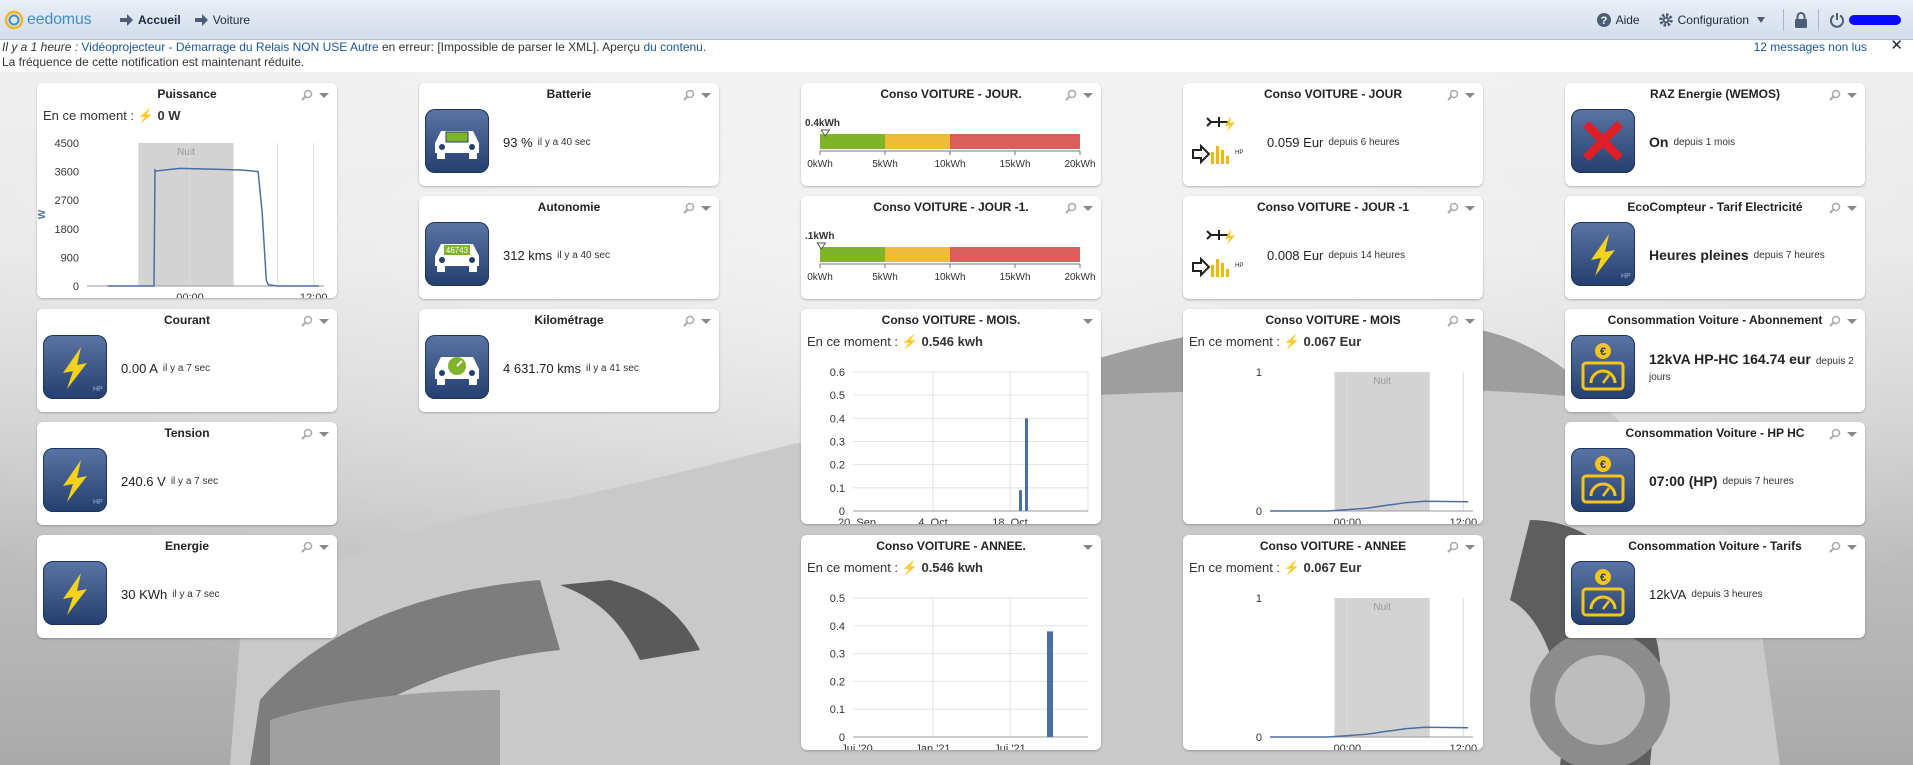 The width and height of the screenshot is (1913, 765). Describe the element at coordinates (1810, 47) in the screenshot. I see `unread-messages-link: 12 messages non lus` at that location.